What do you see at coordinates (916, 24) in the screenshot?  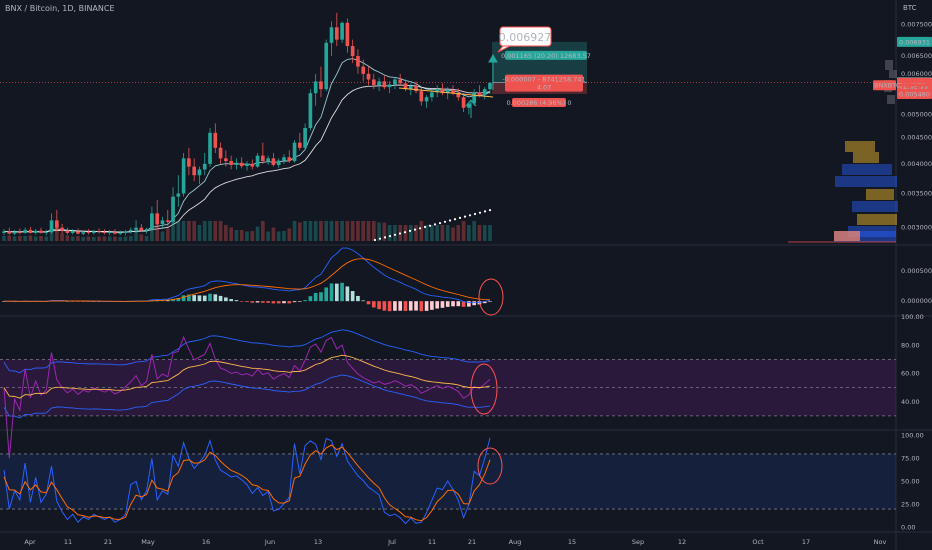 I see `price-axis-tick-0: 0.007500` at bounding box center [916, 24].